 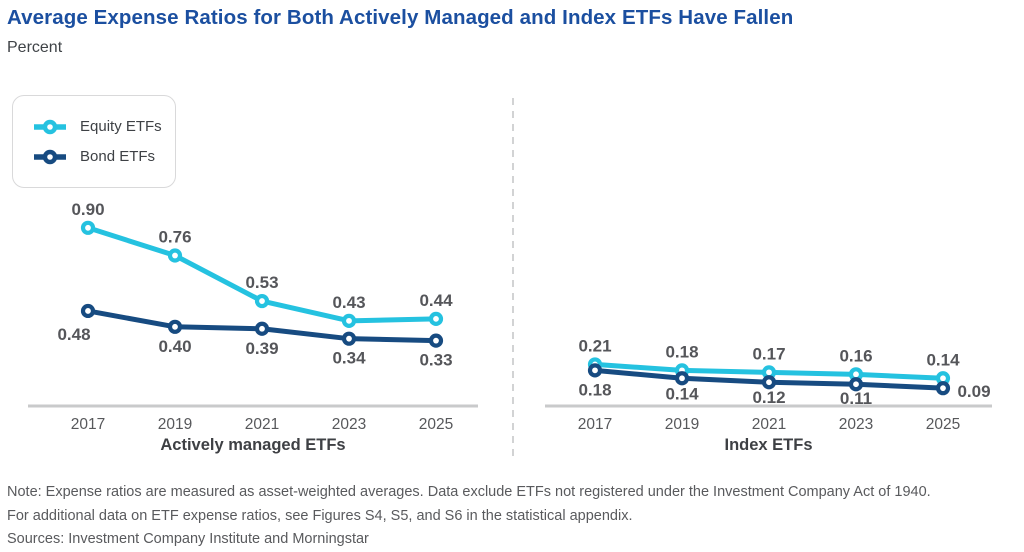 What do you see at coordinates (855, 355) in the screenshot?
I see `data-point-label: 0.16` at bounding box center [855, 355].